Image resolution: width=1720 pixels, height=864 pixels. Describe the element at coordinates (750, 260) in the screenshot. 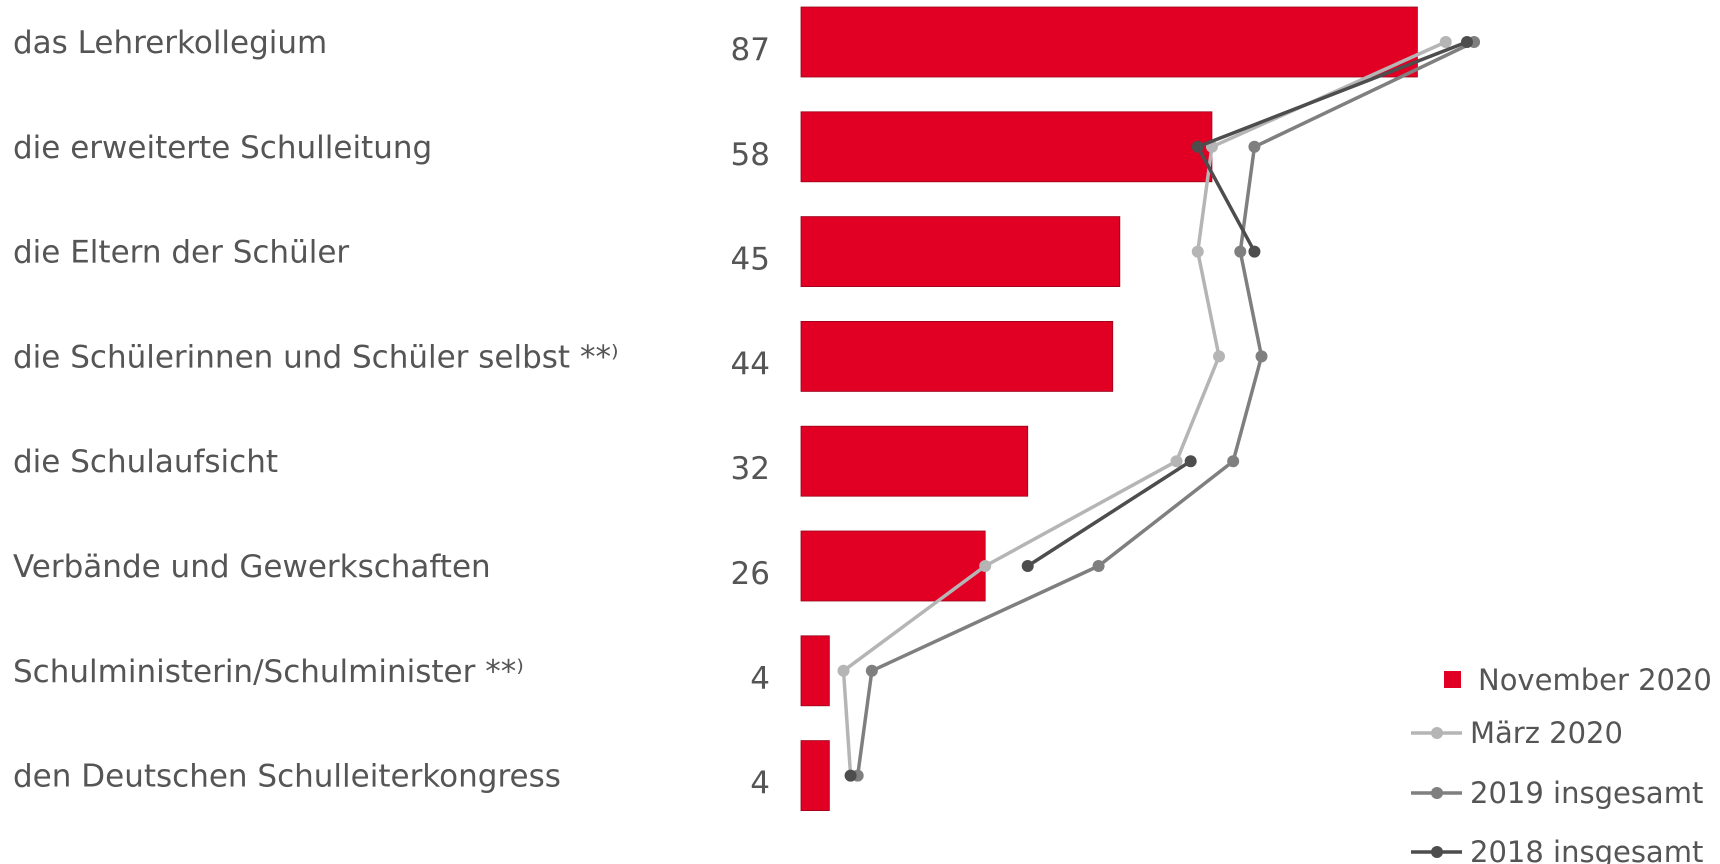

I see `value-label: 45` at that location.